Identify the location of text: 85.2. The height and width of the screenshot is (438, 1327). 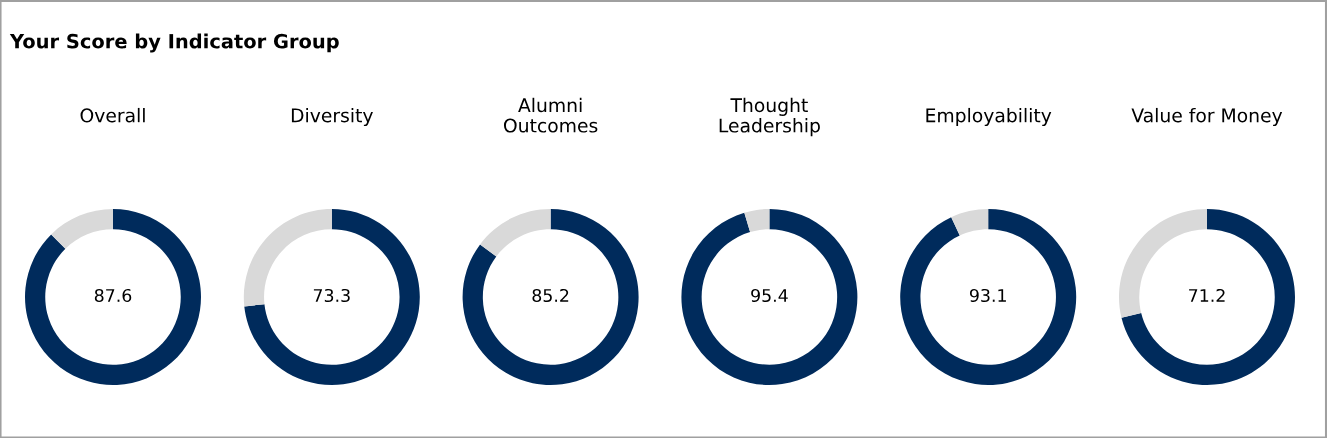
(550, 295).